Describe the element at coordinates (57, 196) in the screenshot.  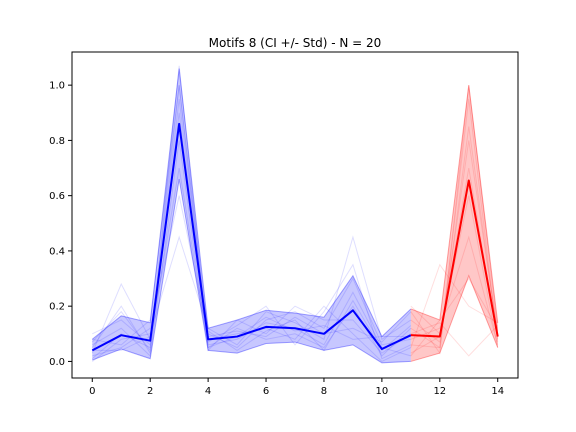
I see `y-tick-label: 0.6` at that location.